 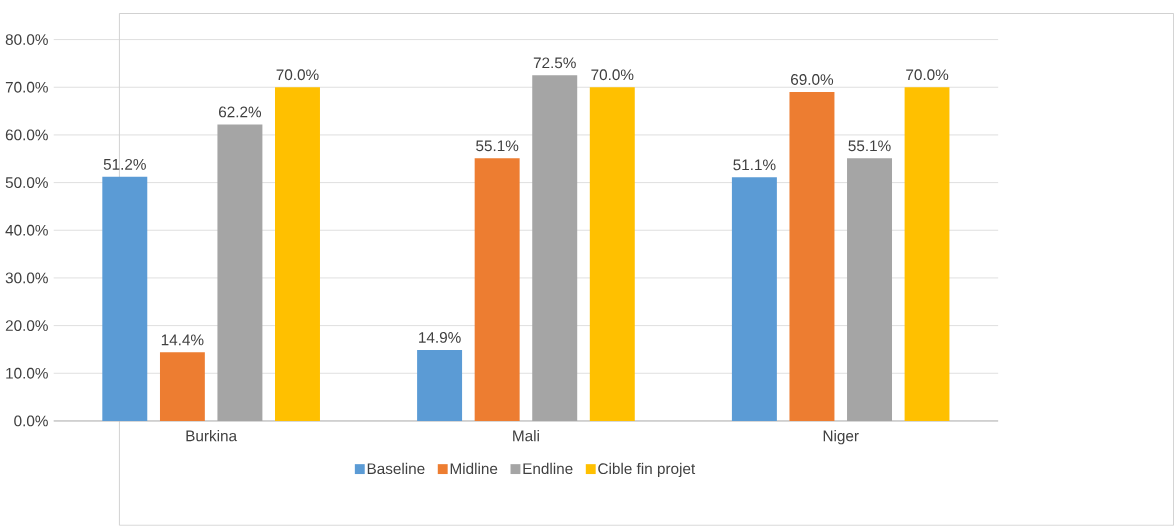 I want to click on y-tick-label: 20.0%, so click(x=26, y=326).